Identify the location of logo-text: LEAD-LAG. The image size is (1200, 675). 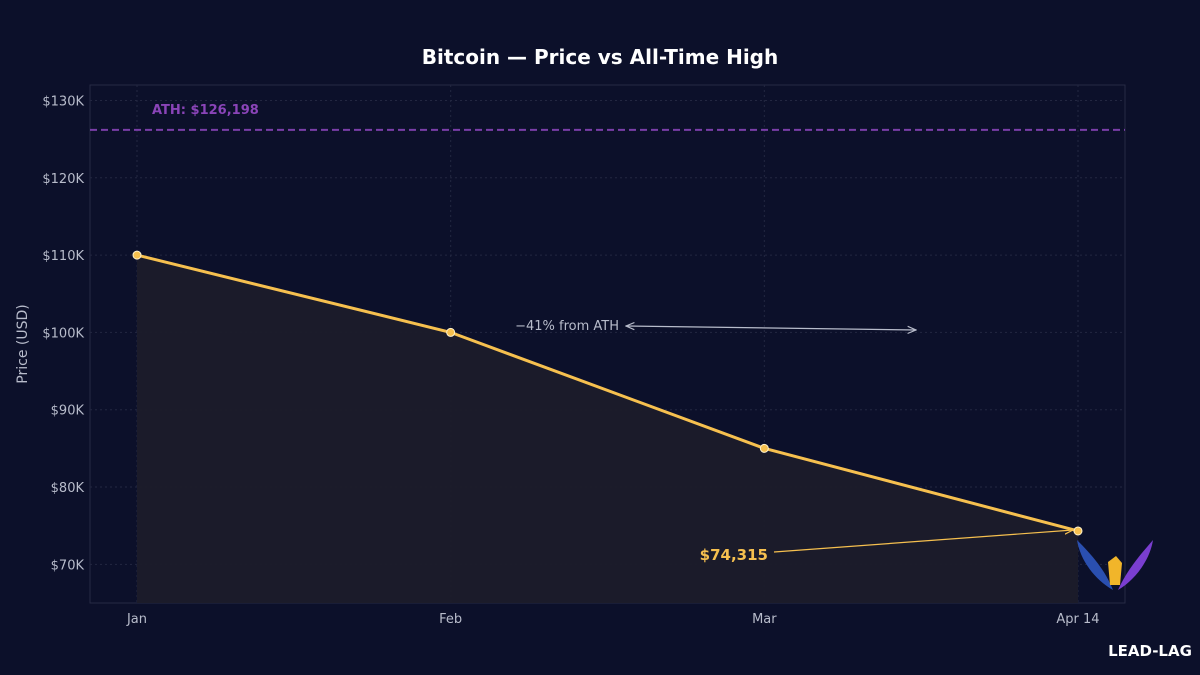
(1150, 651).